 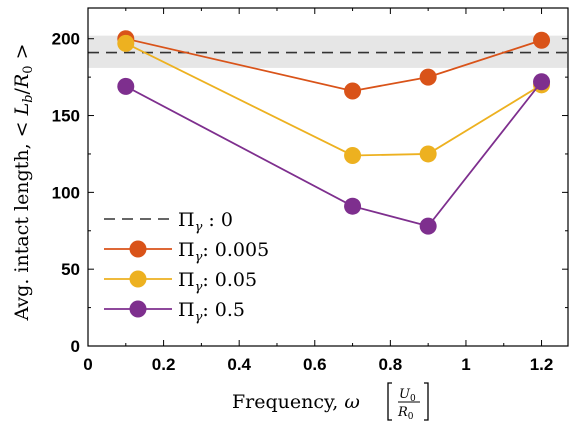 I want to click on svg-text: U0, so click(x=407, y=395).